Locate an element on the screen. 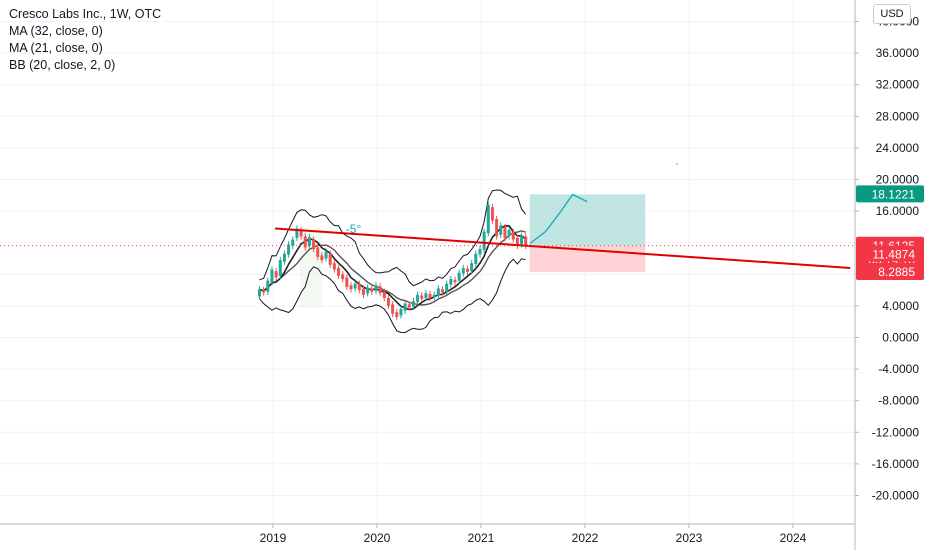  time-tick-label: 2023 is located at coordinates (689, 538).